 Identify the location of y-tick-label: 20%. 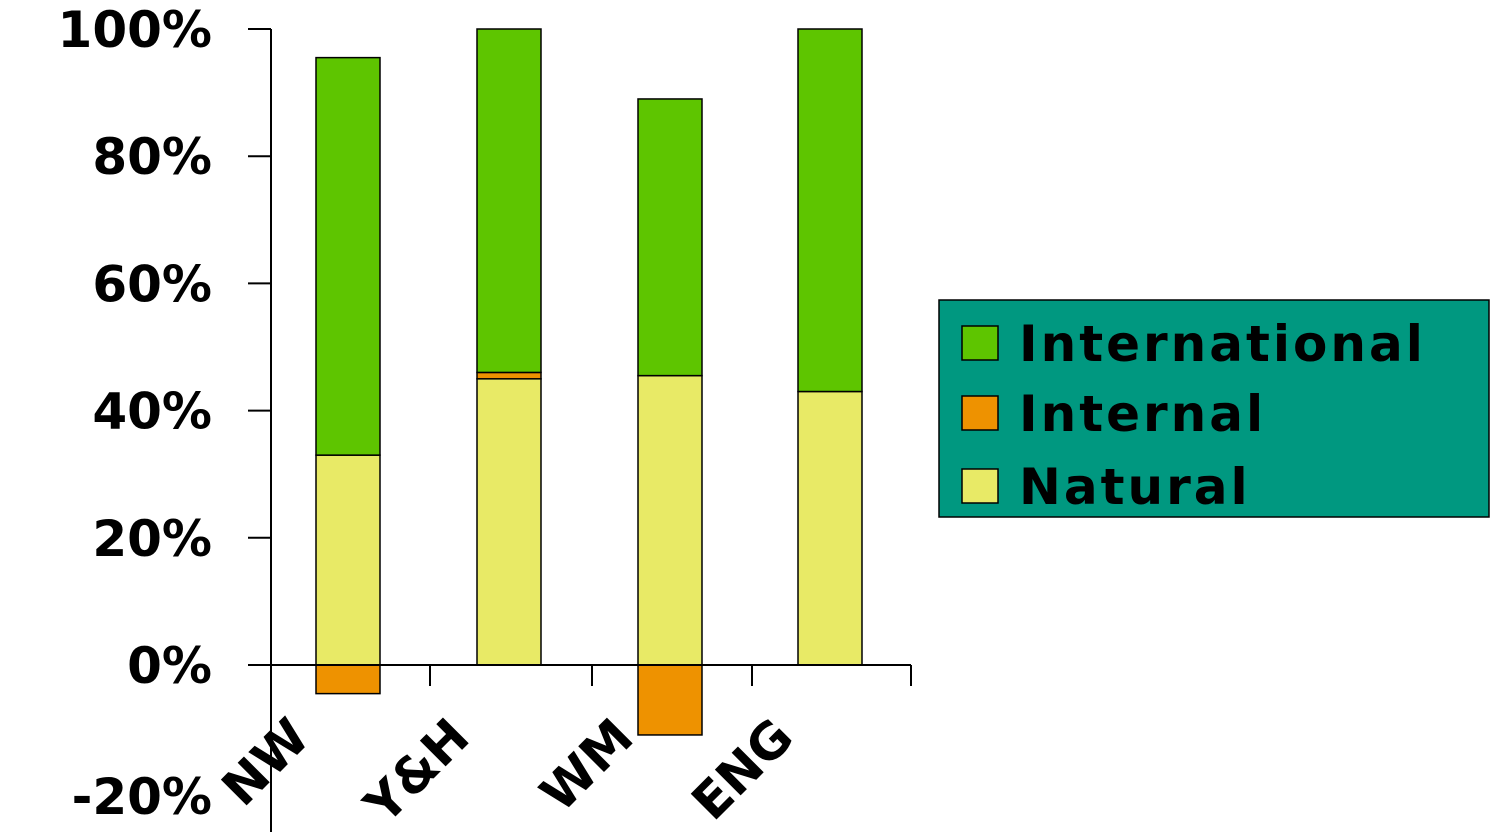
(152, 539).